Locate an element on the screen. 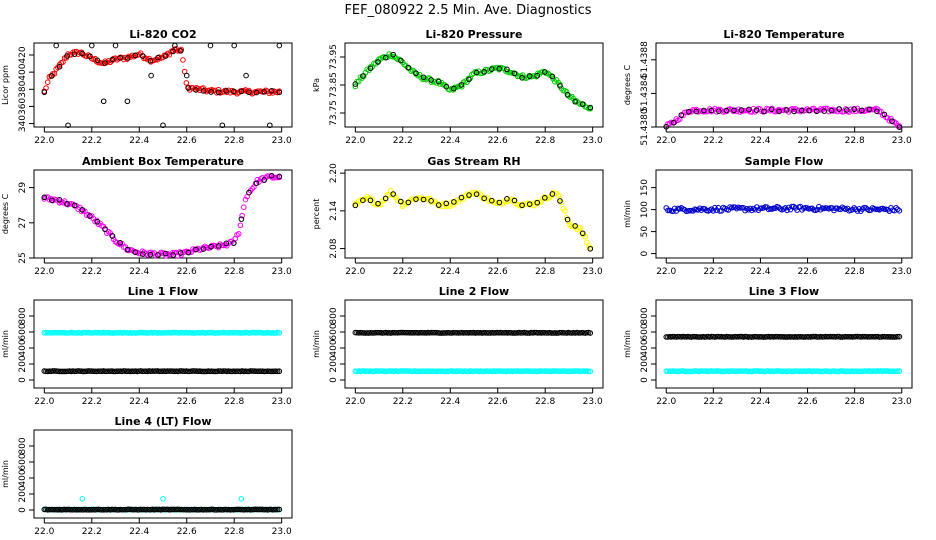 This screenshot has width=936, height=540. y-tick-label: 51.4388 is located at coordinates (645, 59).